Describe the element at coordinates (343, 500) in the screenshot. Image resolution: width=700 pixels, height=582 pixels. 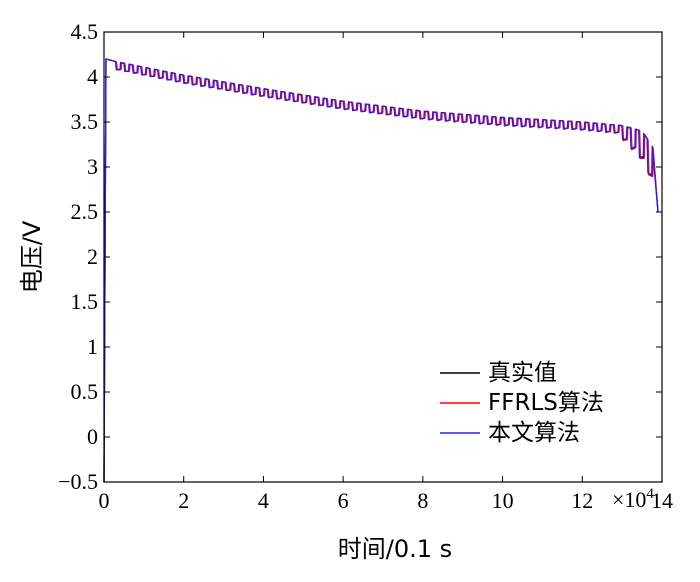
I see `x-tick-label: 6` at that location.